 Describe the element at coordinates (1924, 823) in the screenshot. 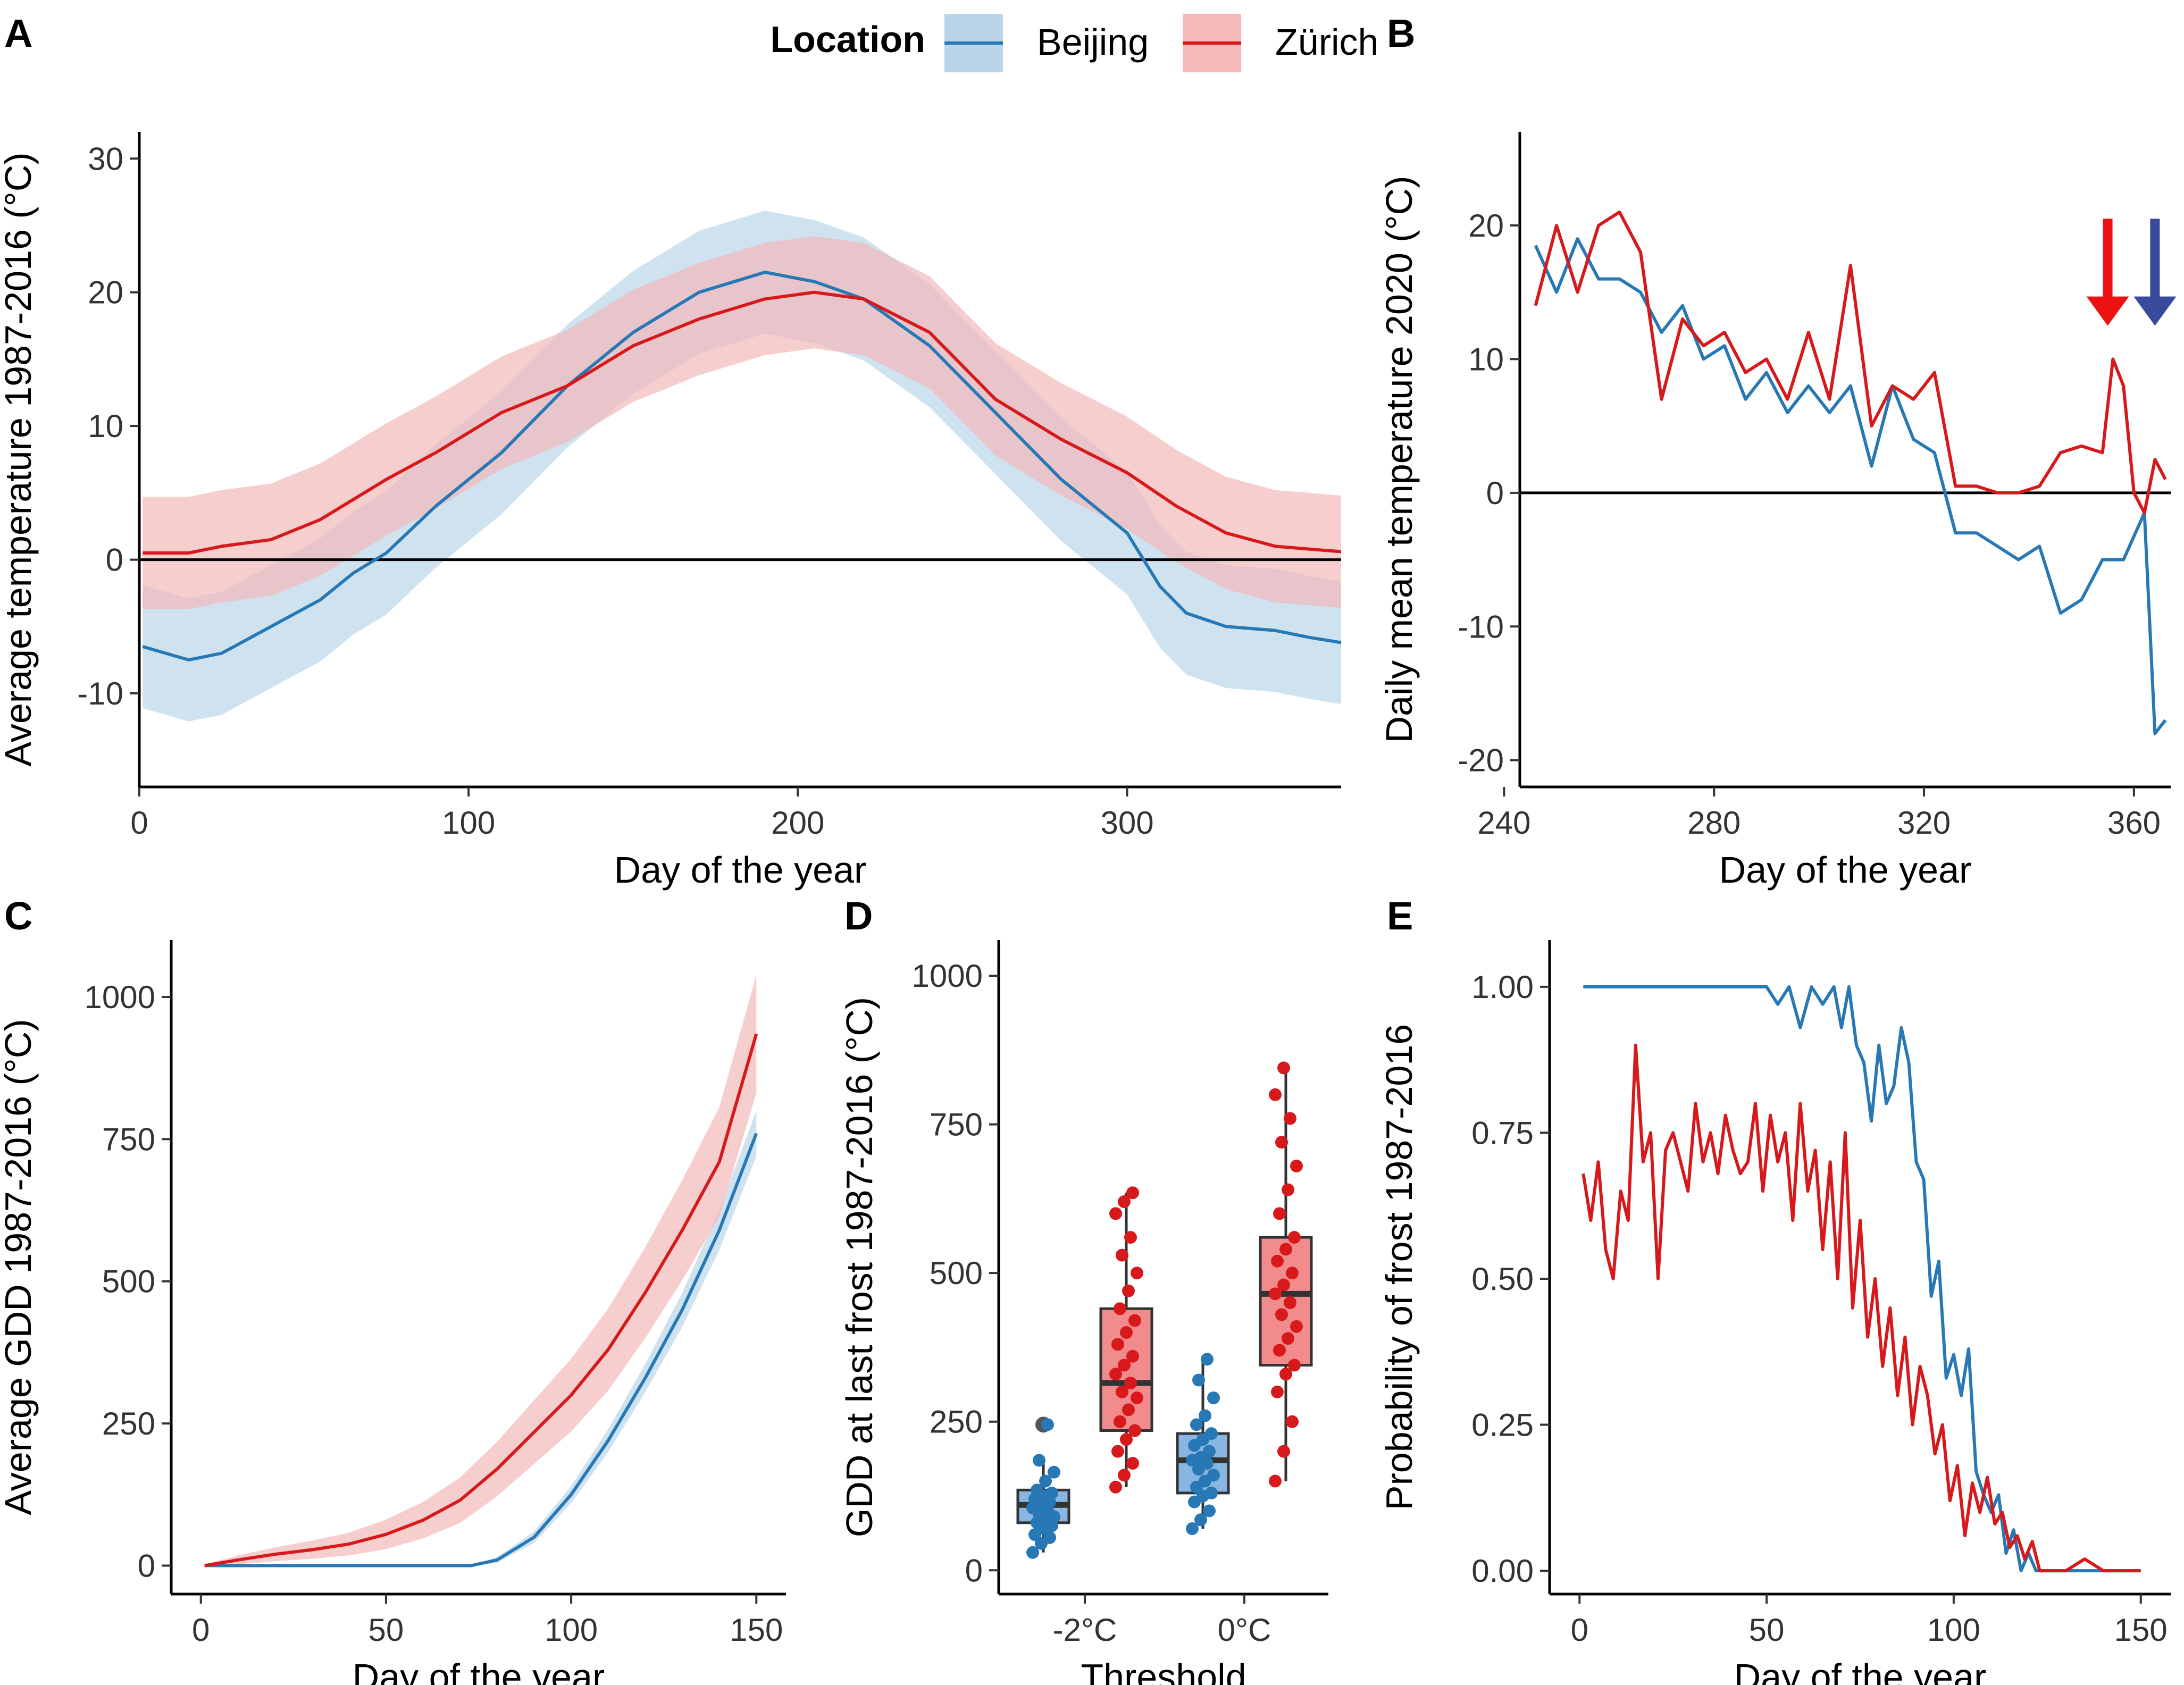

I see `x-tick-label: 320` at that location.